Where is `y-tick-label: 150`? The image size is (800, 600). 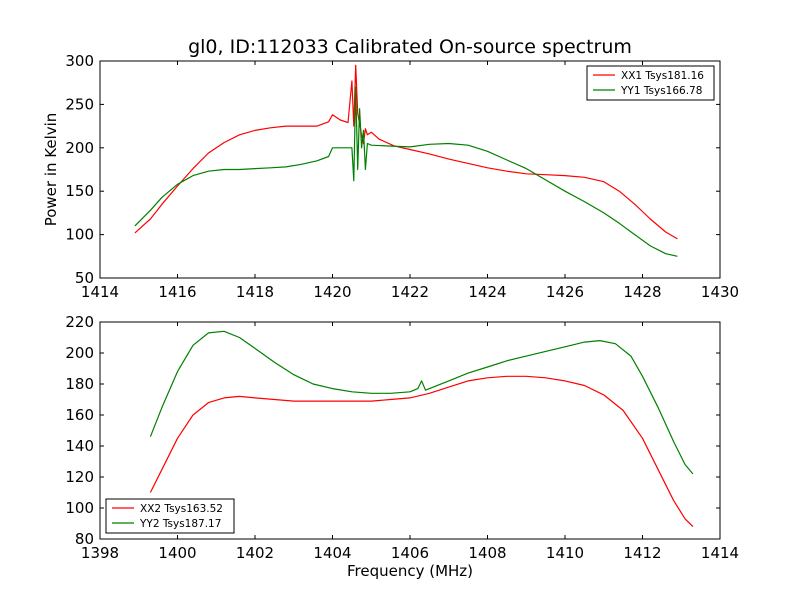 y-tick-label: 150 is located at coordinates (79, 191).